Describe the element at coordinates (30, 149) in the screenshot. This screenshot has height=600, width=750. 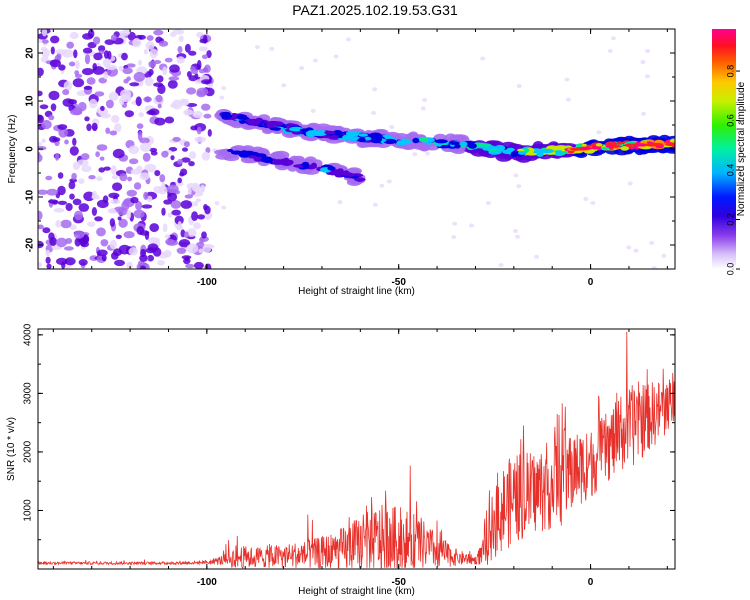
I see `y-tick-label: 0` at that location.